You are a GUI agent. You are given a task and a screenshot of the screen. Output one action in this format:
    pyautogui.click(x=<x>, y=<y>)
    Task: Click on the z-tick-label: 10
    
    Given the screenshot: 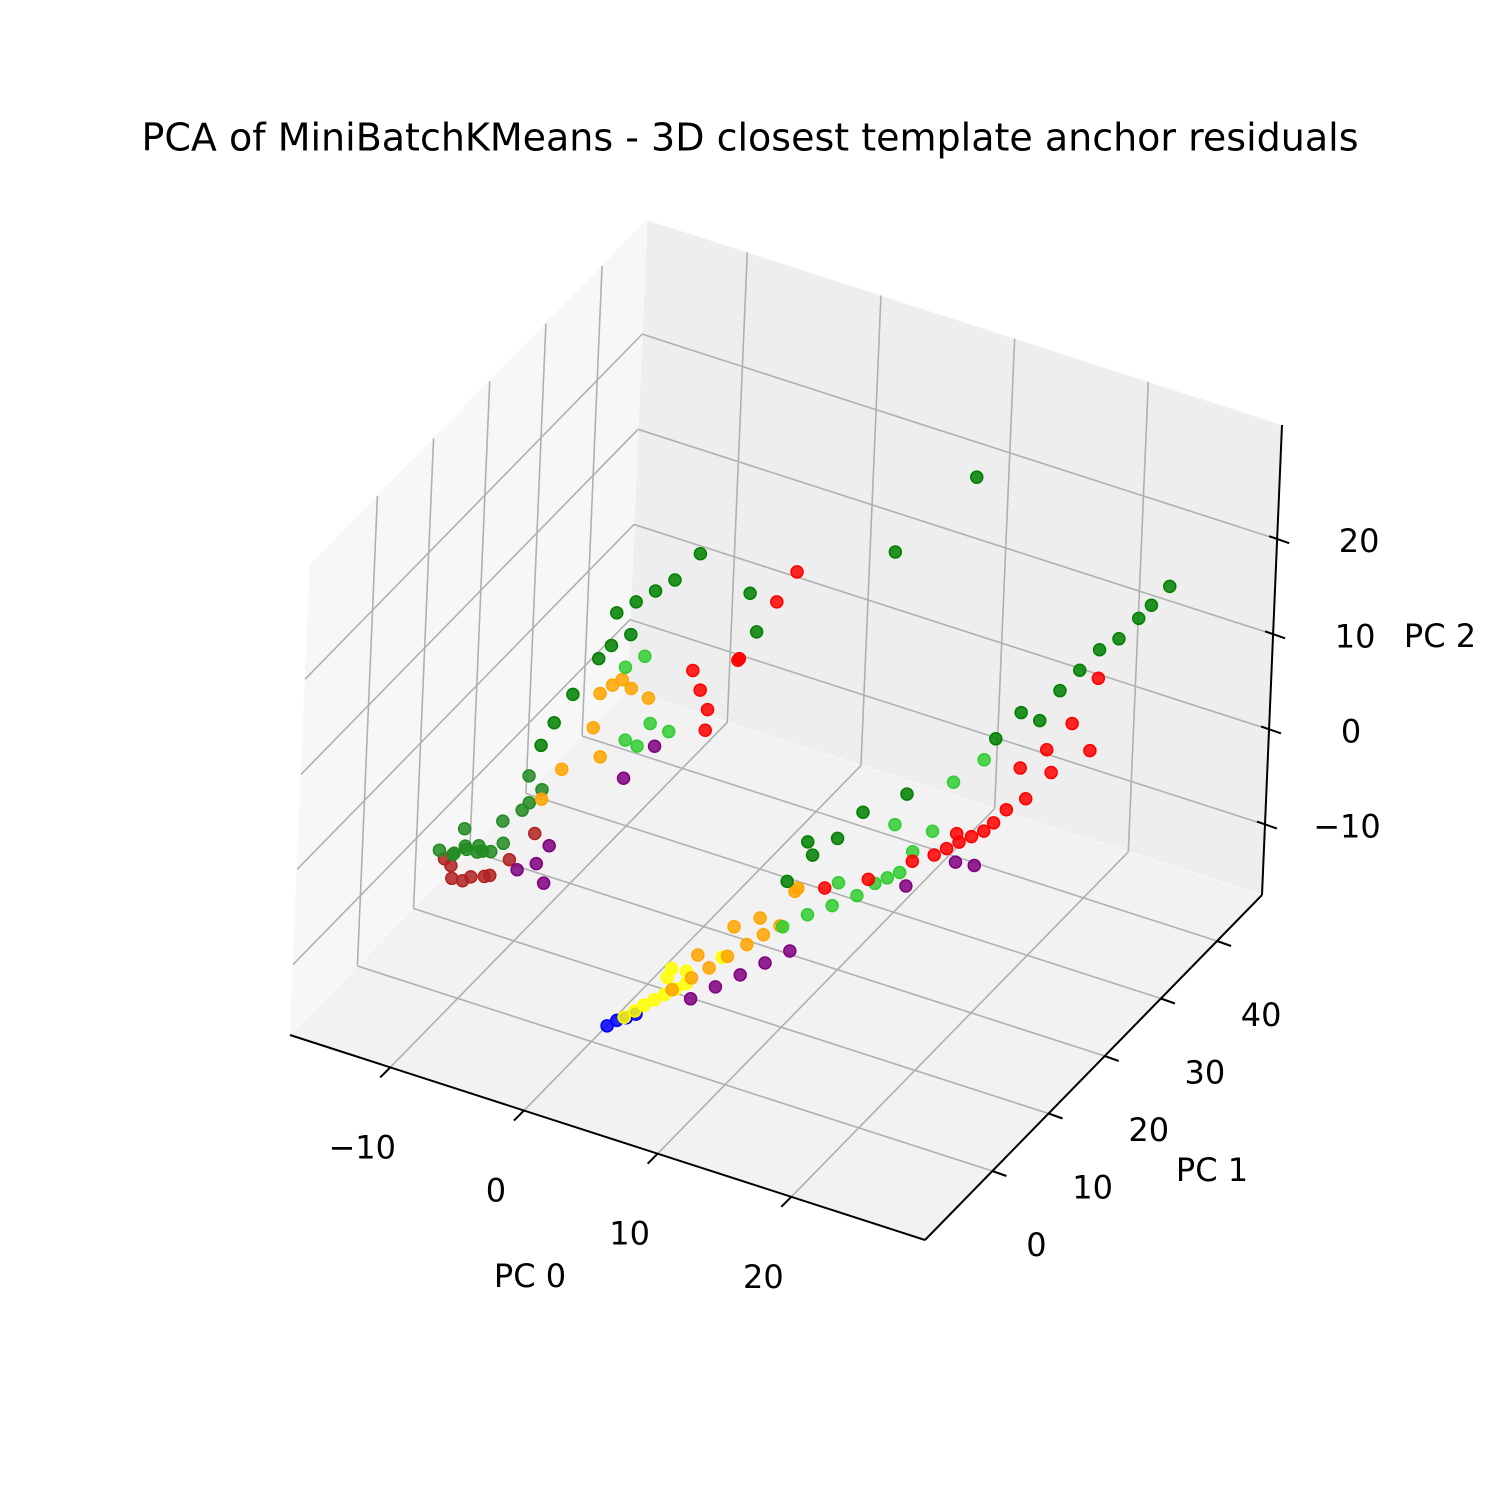 What is the action you would take?
    pyautogui.click(x=1355, y=636)
    